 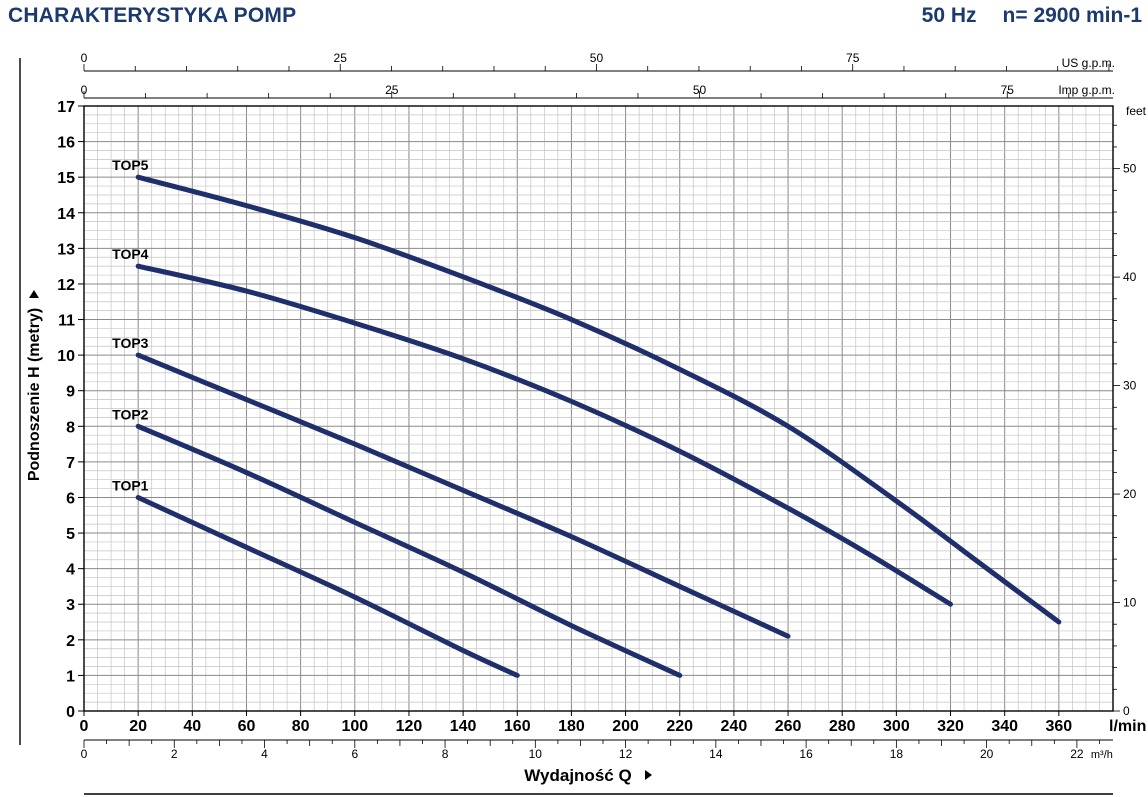 What do you see at coordinates (84, 58) in the screenshot?
I see `us-gpm-tick-label: 0` at bounding box center [84, 58].